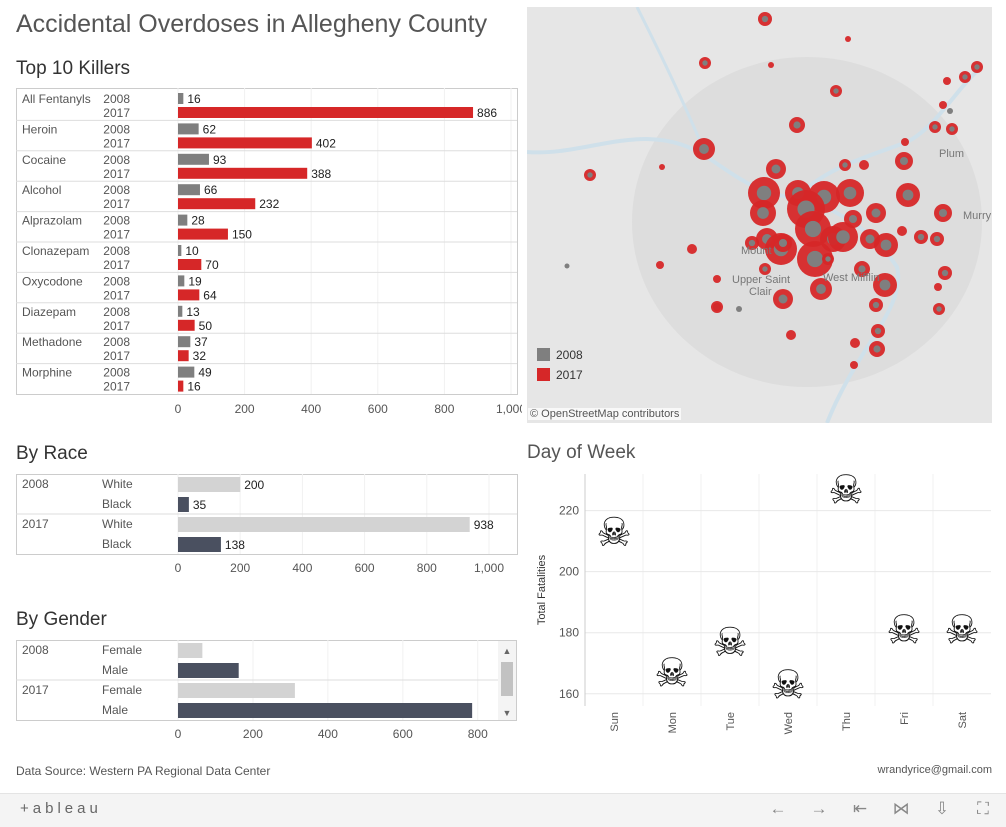  I want to click on tableau-toolbar: +ableau ← → ⇤ ⋈ ⇩ ⛶, so click(503, 810).